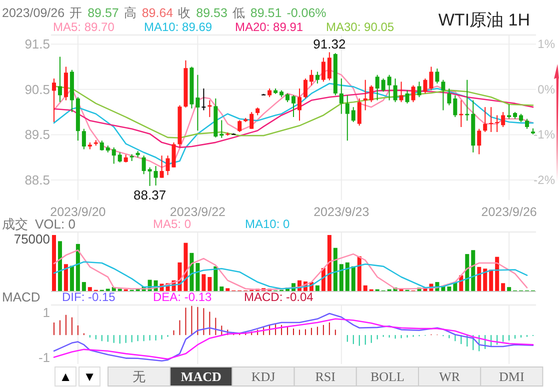  I want to click on y-tick-label: 89.5, so click(37, 134).